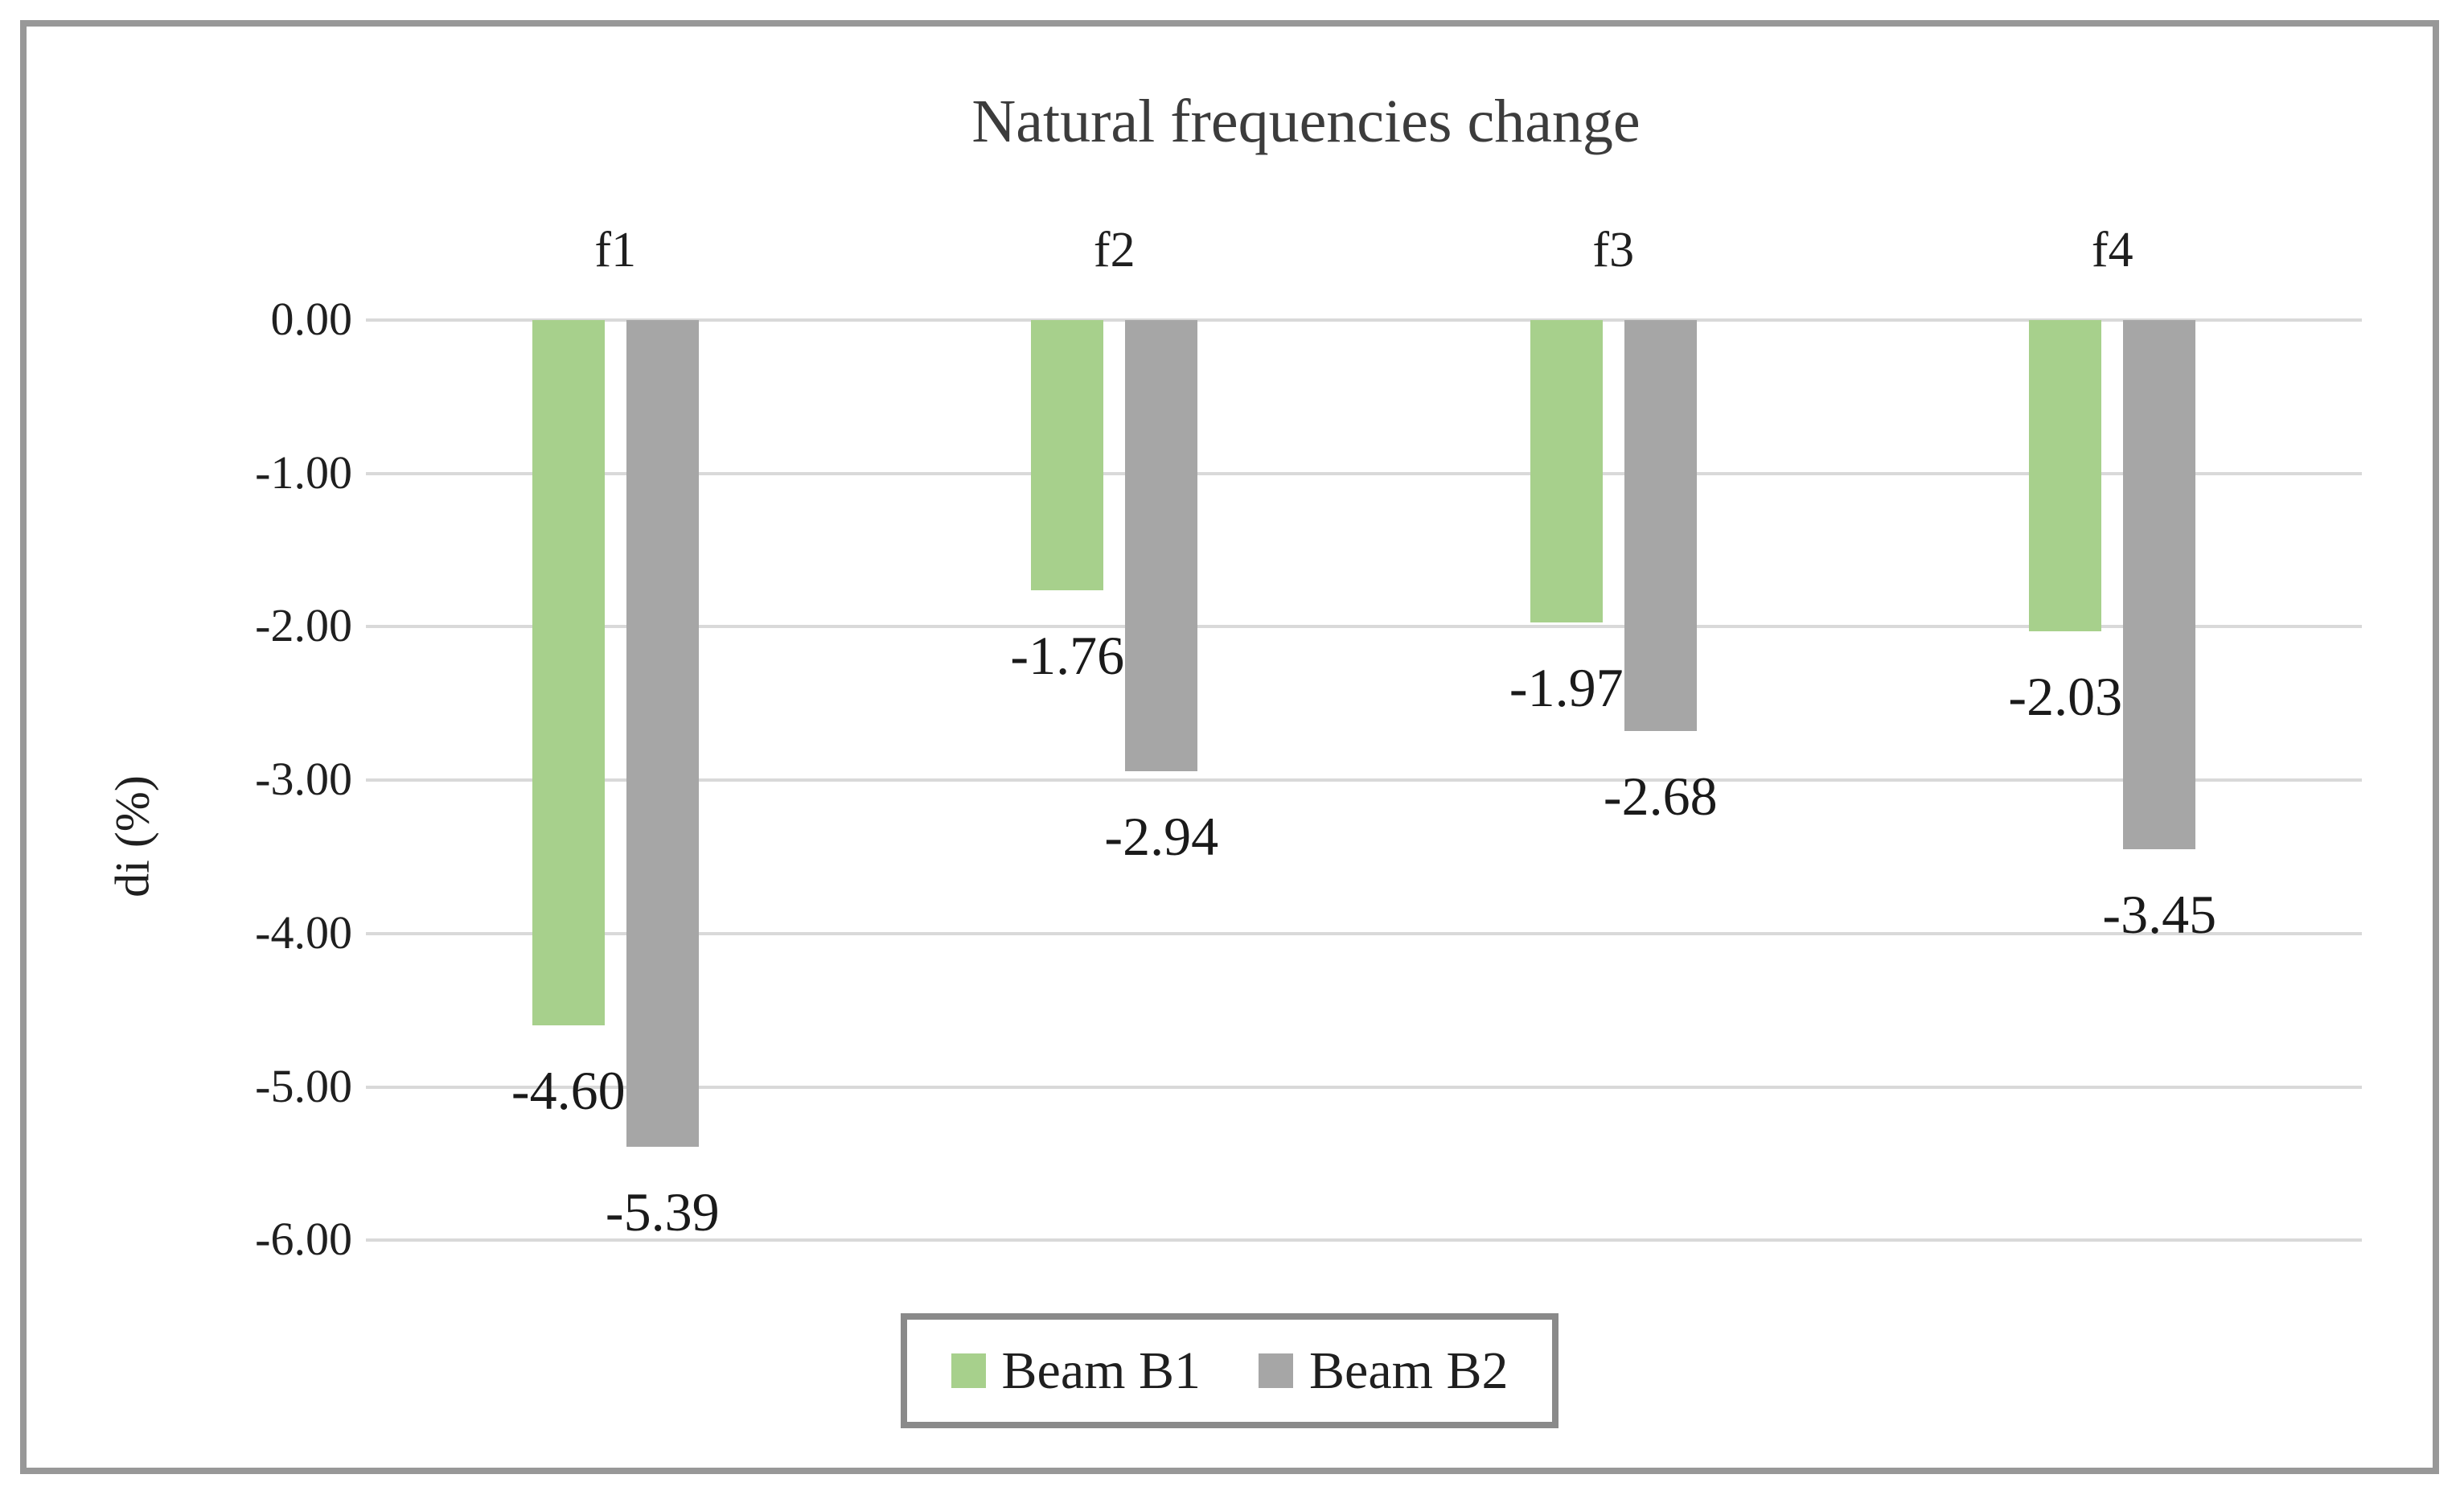 This screenshot has width=2464, height=1495. Describe the element at coordinates (1660, 797) in the screenshot. I see `bar-label-beam-b2-f3: -2.68` at that location.